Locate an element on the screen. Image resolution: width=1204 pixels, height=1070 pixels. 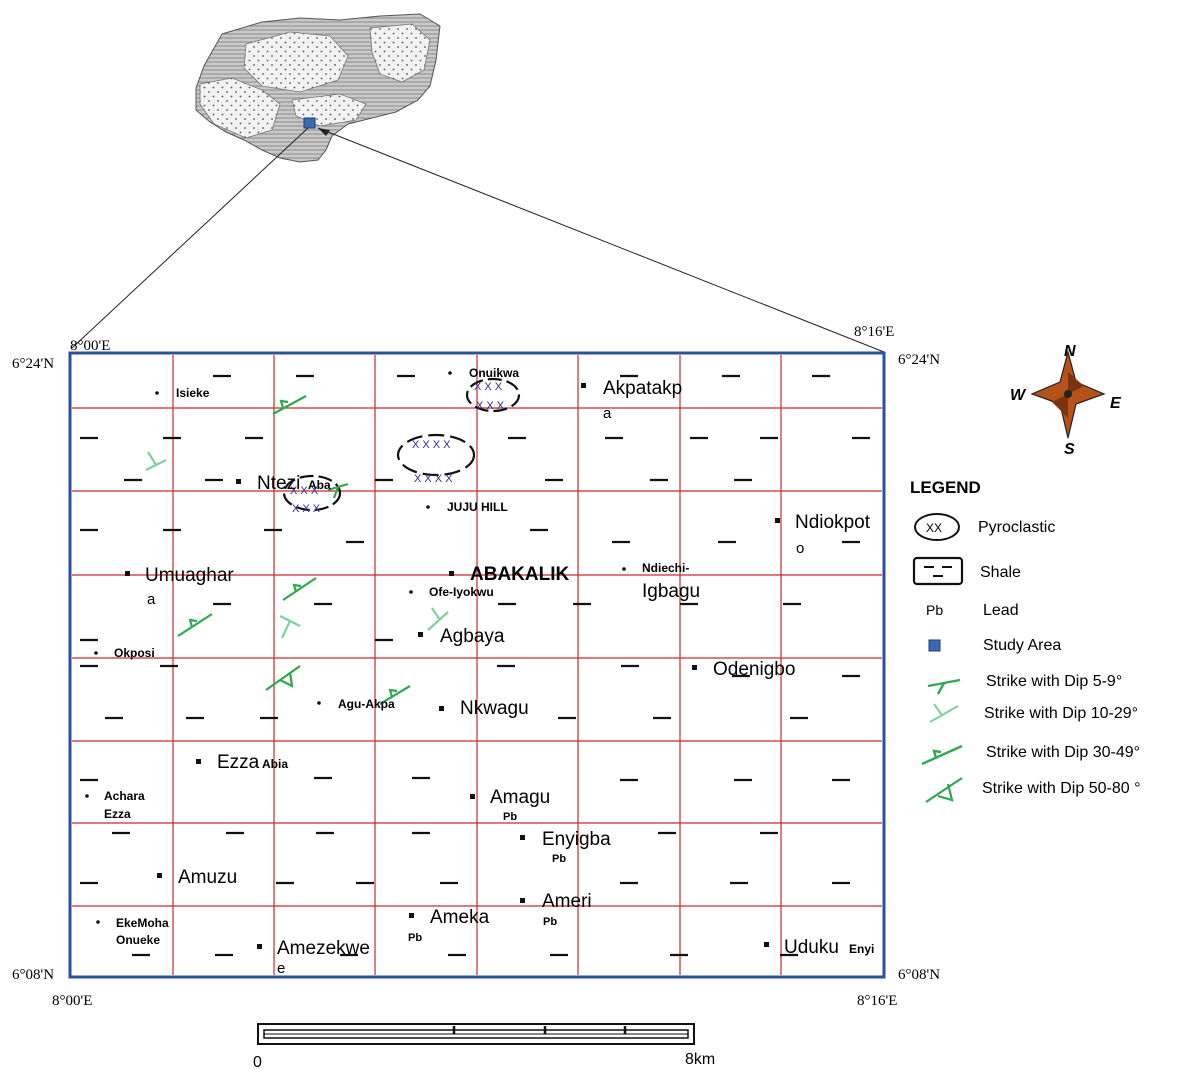
town-ndiokpoto: Ndiokpot is located at coordinates (833, 522).